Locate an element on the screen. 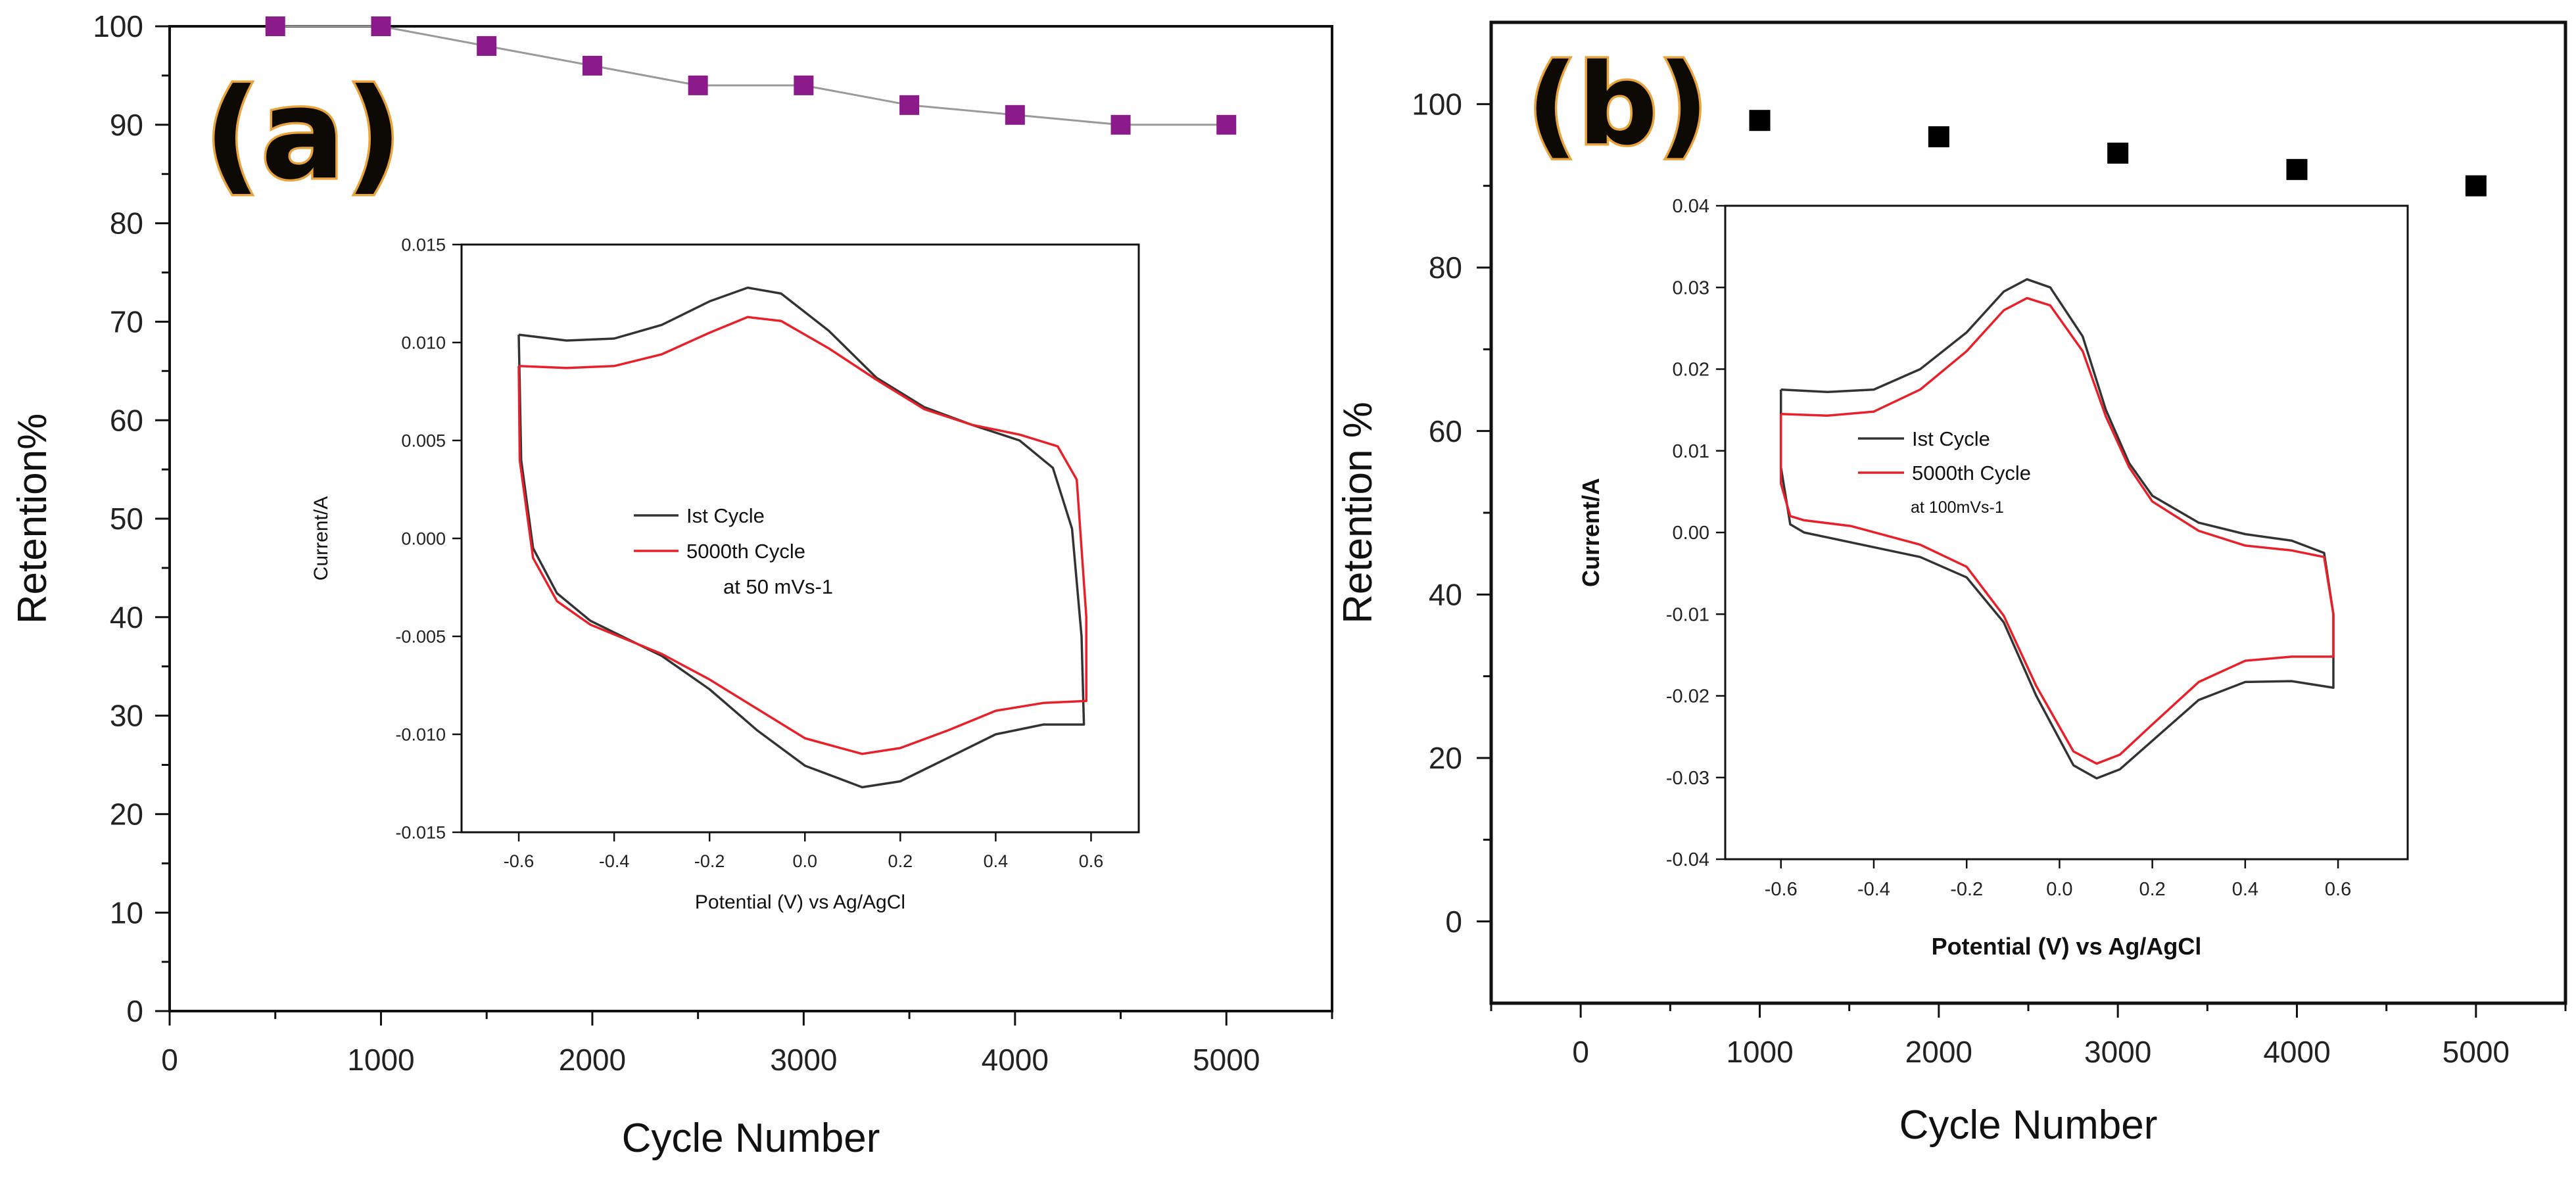 The height and width of the screenshot is (1182, 2576). y-tick-label: 0.00 is located at coordinates (1691, 533).